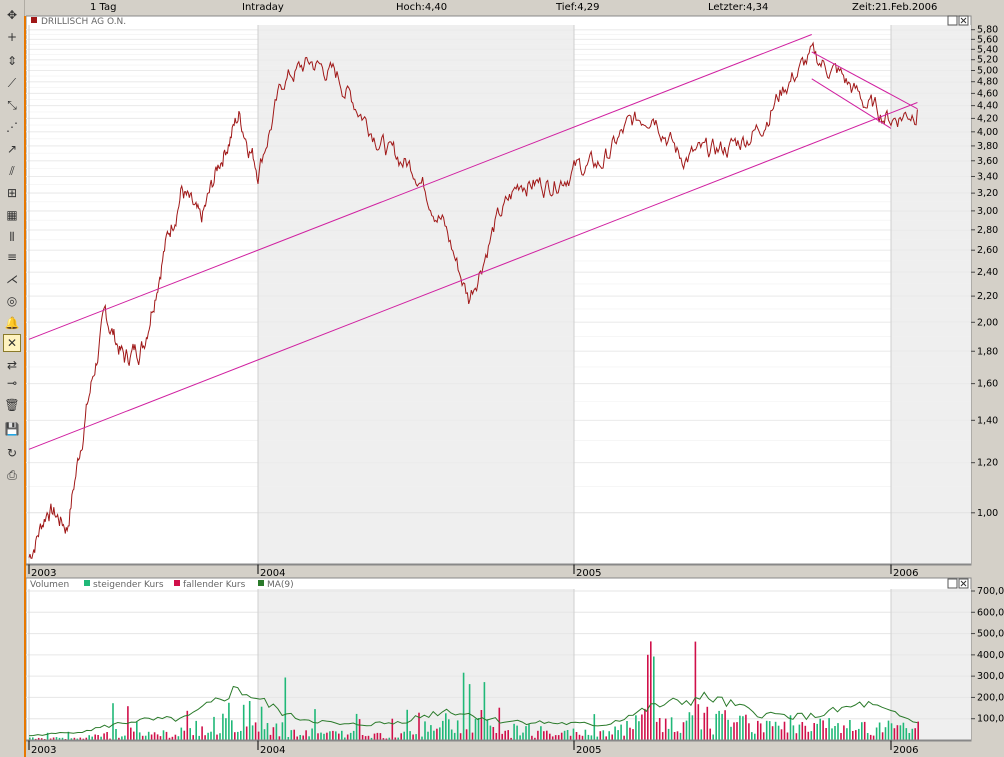 The width and height of the screenshot is (1004, 757). I want to click on ruler-icon: ⊸, so click(12, 383).